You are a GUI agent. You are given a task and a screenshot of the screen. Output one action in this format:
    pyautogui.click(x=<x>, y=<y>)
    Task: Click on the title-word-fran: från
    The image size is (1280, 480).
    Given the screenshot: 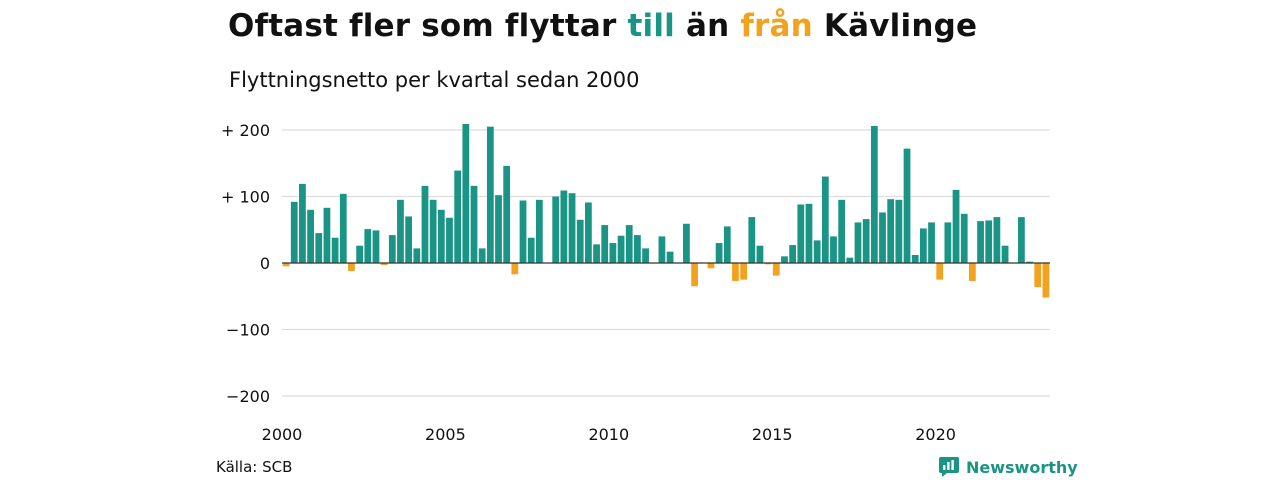 What is the action you would take?
    pyautogui.click(x=776, y=26)
    